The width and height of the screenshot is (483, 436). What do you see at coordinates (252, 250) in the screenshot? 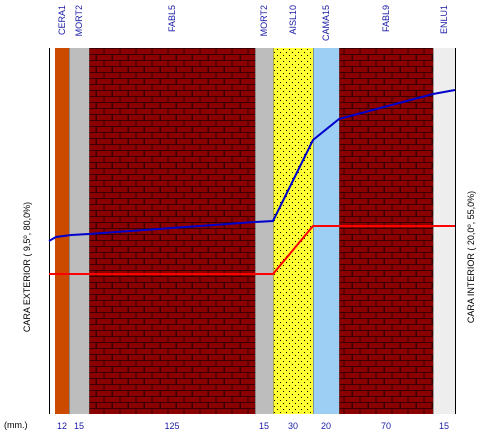
I see `vapor-profile-line` at bounding box center [252, 250].